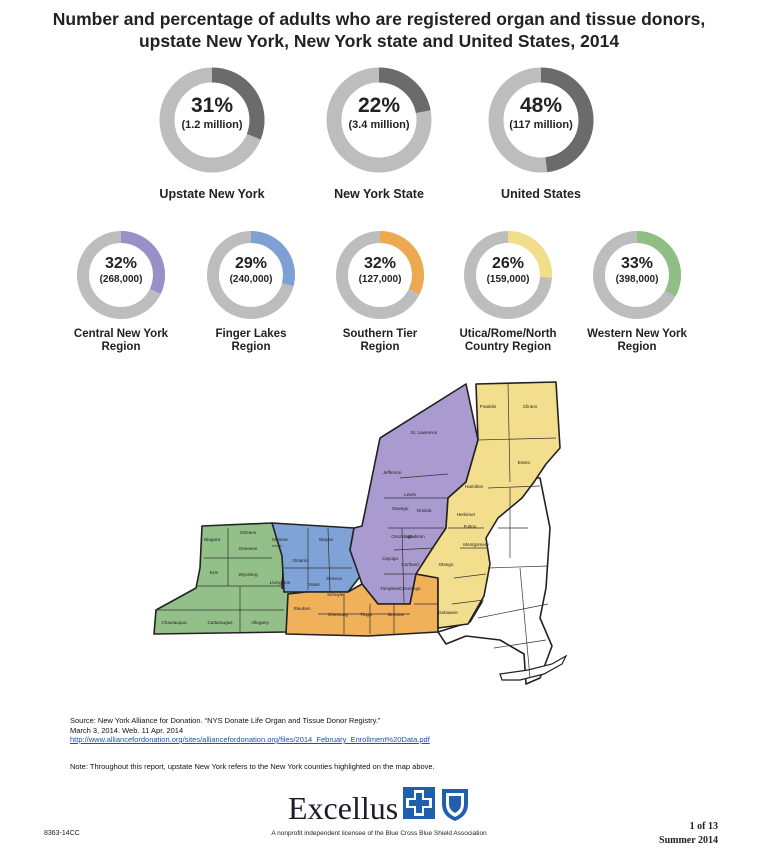  I want to click on region-label-line-1: Central New York, so click(121, 334).